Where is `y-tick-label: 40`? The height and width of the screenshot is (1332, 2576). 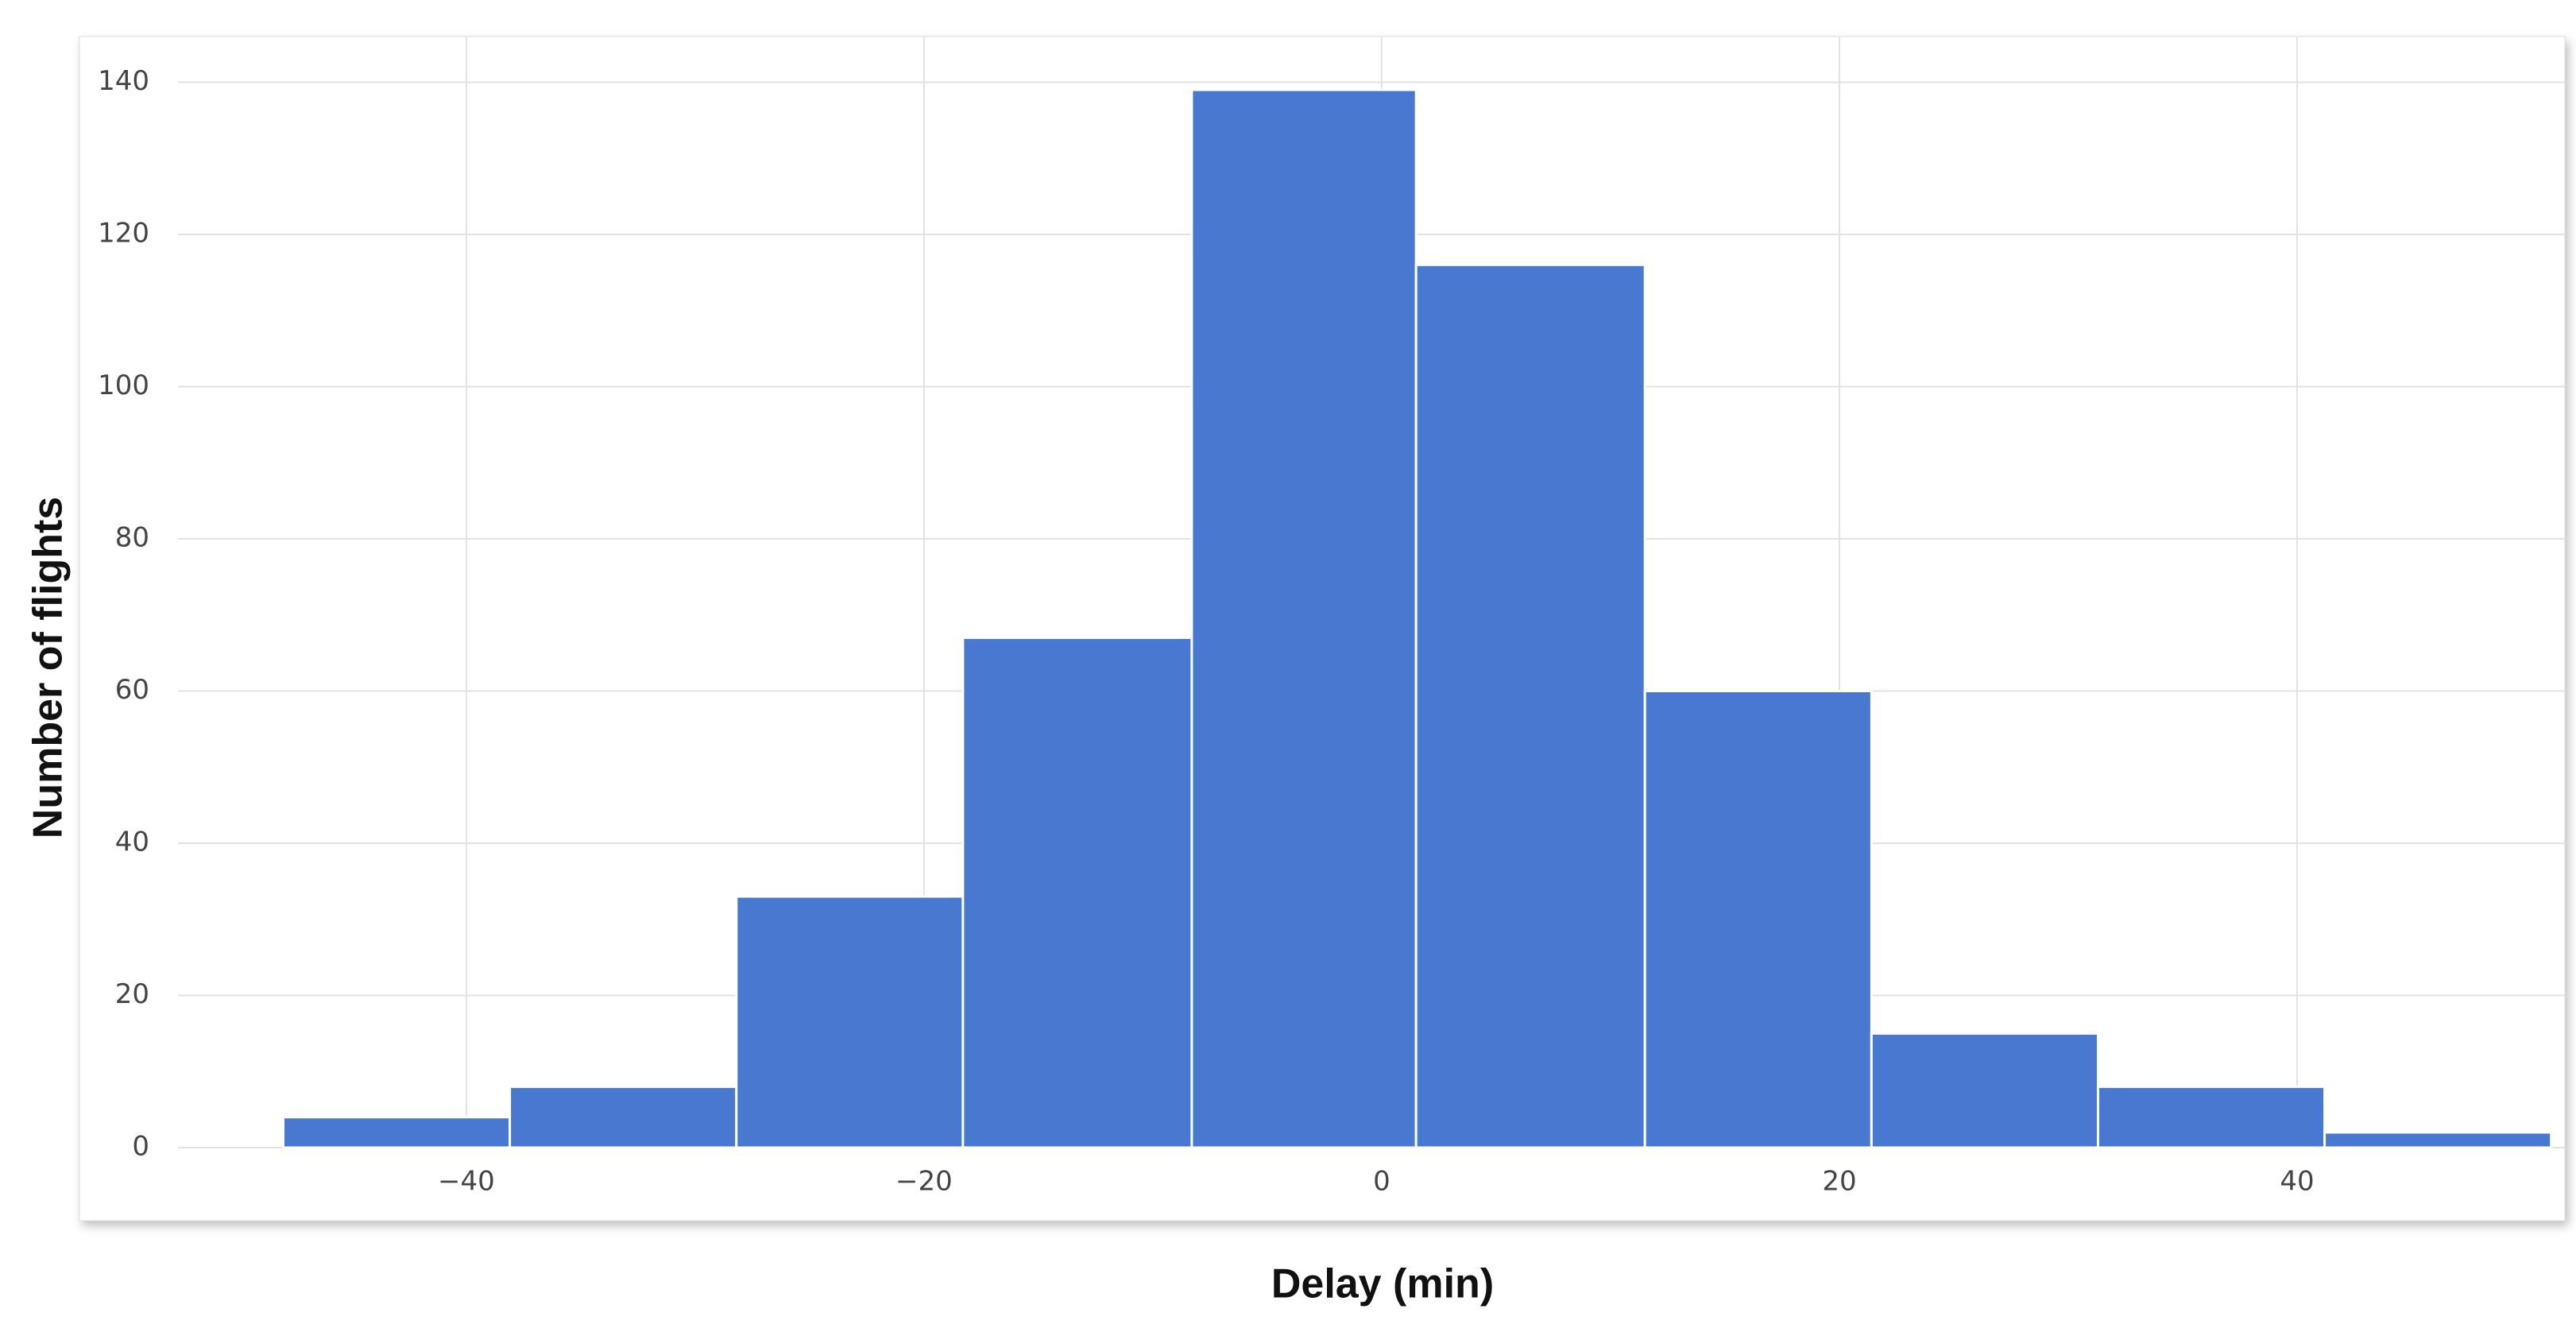 y-tick-label: 40 is located at coordinates (132, 842).